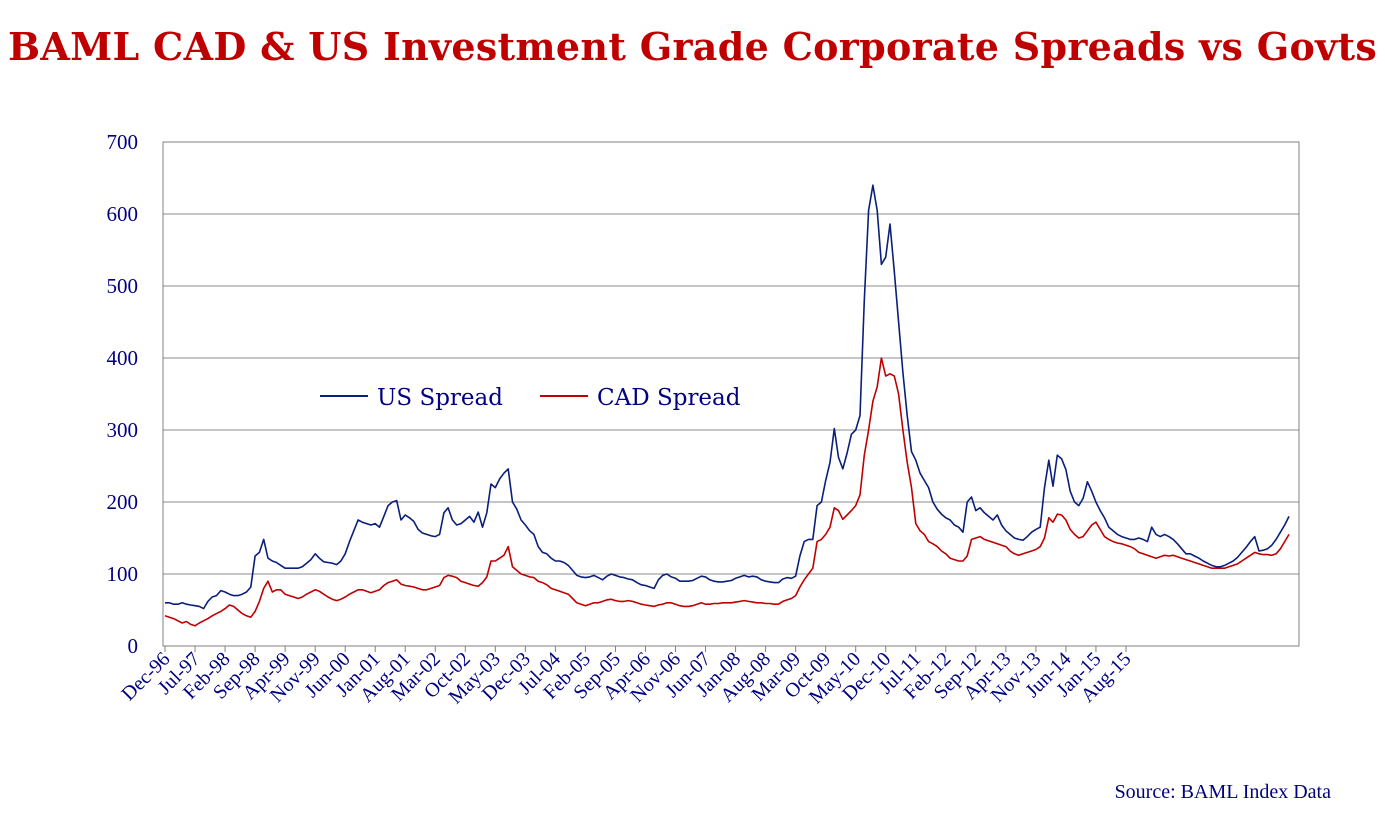 This screenshot has height=829, width=1385. What do you see at coordinates (123, 394) in the screenshot?
I see `y-axis: 0 100 200 300 400 500 600 700` at bounding box center [123, 394].